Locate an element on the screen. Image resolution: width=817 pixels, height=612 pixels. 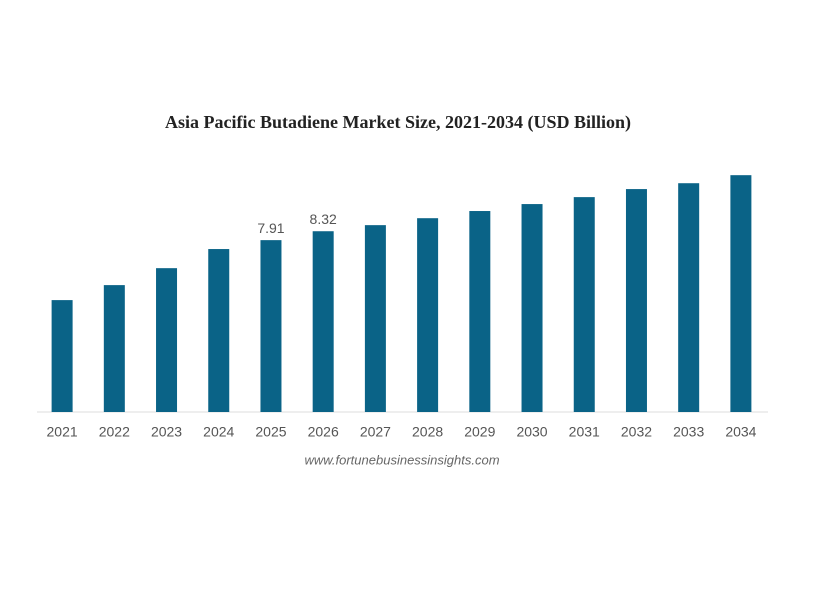
x-tick-label: 2026 is located at coordinates (323, 432).